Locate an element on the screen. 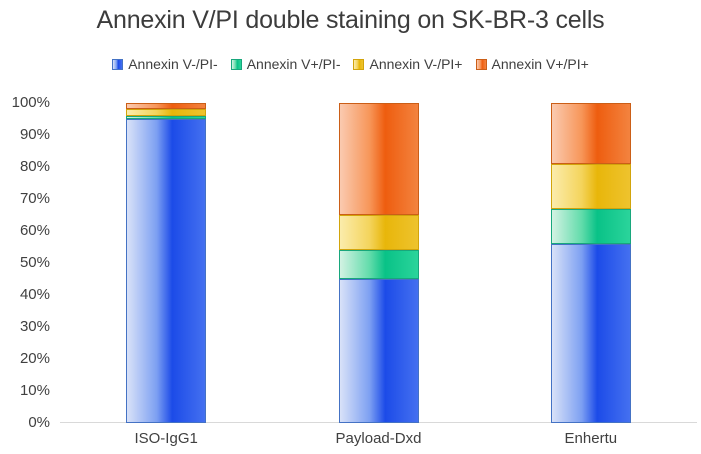 The image size is (701, 454). bar-Enhertu is located at coordinates (590, 263).